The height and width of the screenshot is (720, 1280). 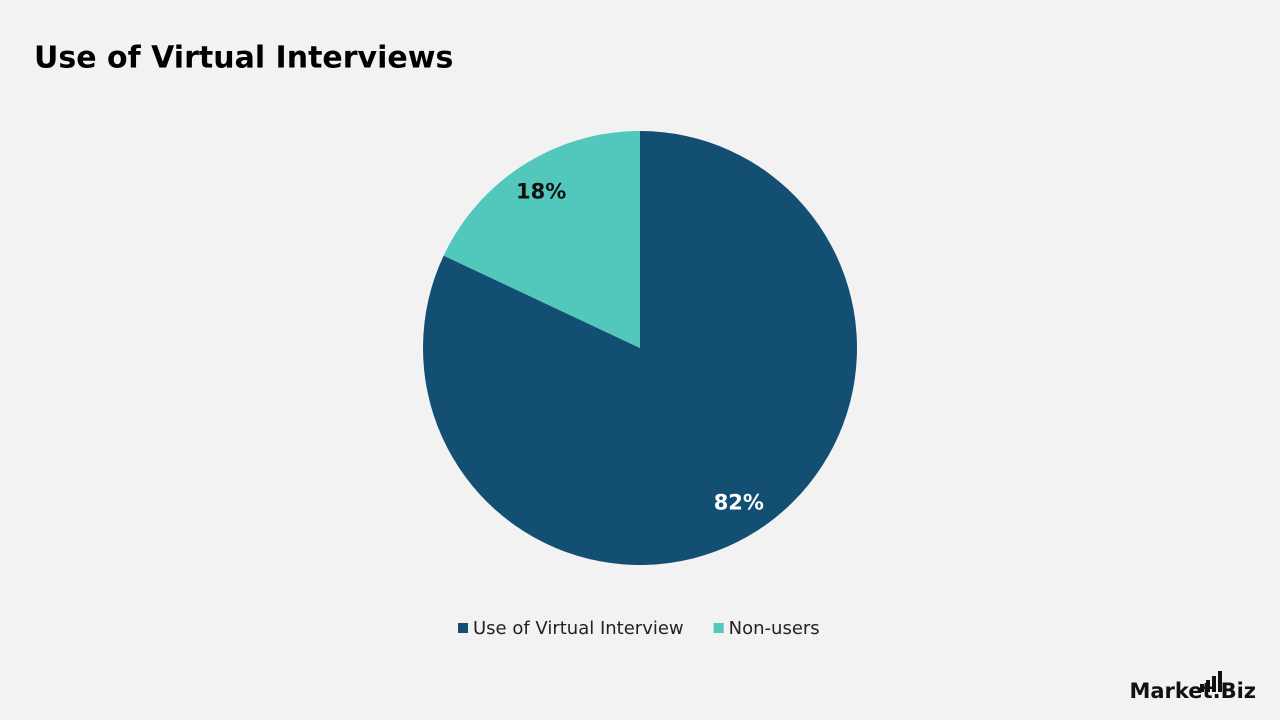 What do you see at coordinates (739, 503) in the screenshot?
I see `data-label: 82%` at bounding box center [739, 503].